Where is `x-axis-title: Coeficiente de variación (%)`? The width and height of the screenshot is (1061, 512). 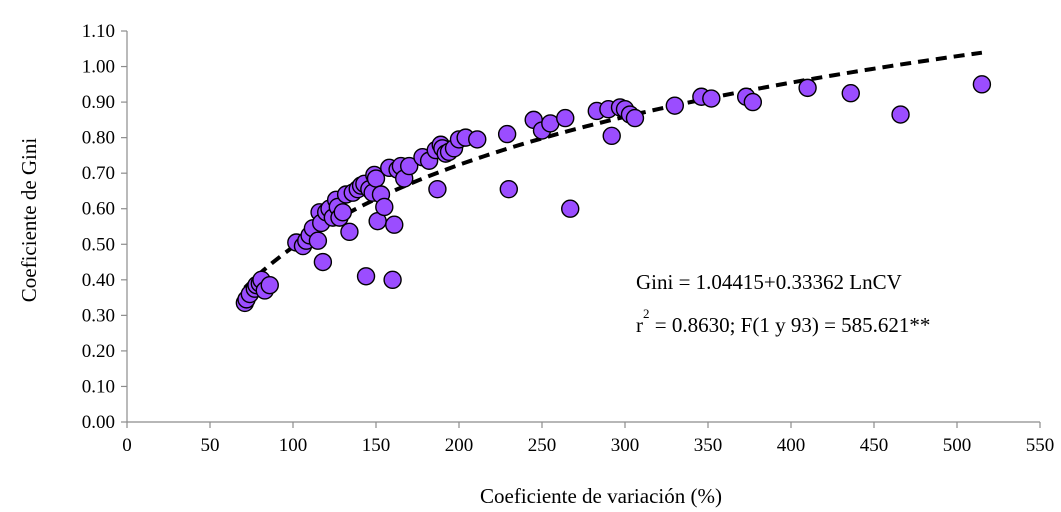
x-axis-title: Coeficiente de variación (%) is located at coordinates (601, 496).